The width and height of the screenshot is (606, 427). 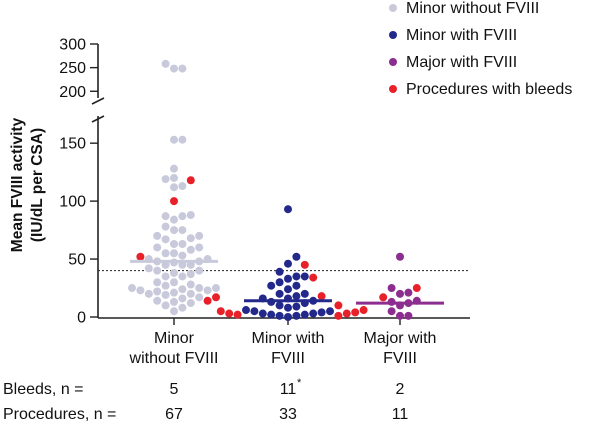 I want to click on y-tick-label: 0, so click(x=81, y=318).